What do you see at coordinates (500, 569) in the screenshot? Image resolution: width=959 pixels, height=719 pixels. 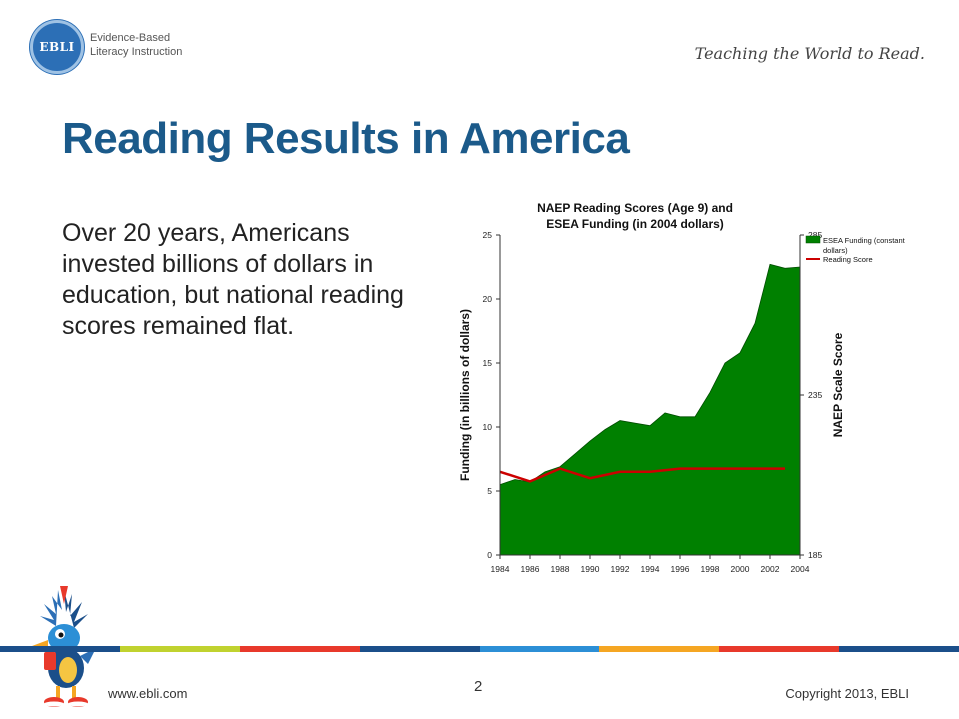 I see `x-tick-label: 1984` at bounding box center [500, 569].